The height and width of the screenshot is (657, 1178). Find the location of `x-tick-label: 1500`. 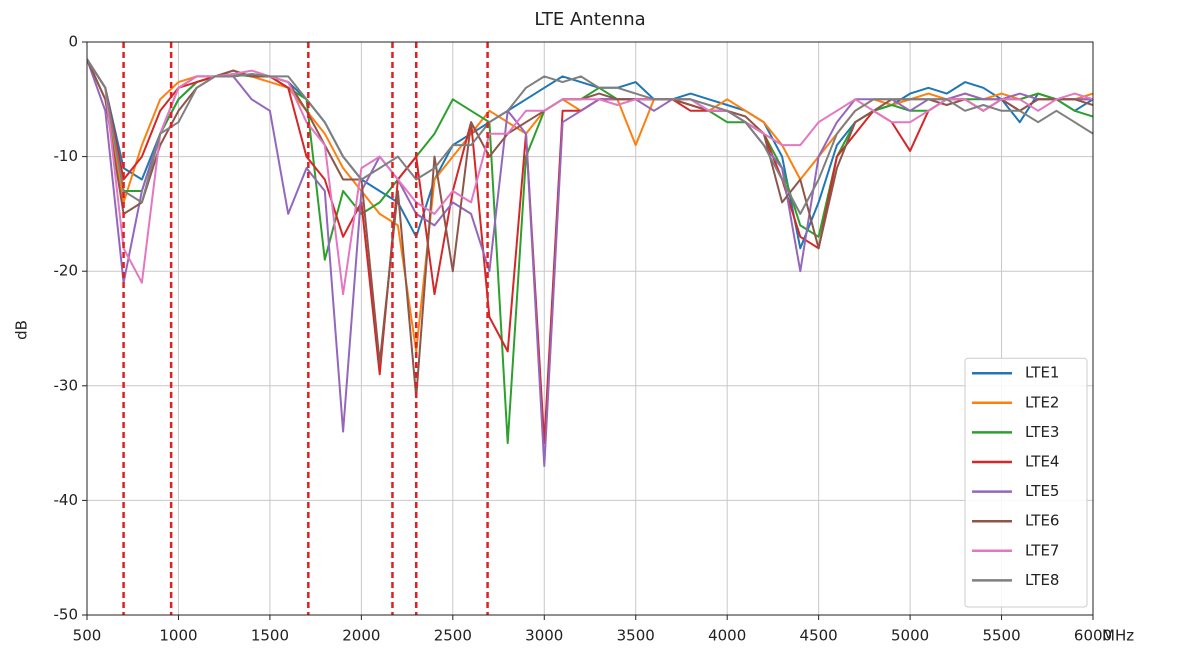

x-tick-label: 1500 is located at coordinates (270, 636).